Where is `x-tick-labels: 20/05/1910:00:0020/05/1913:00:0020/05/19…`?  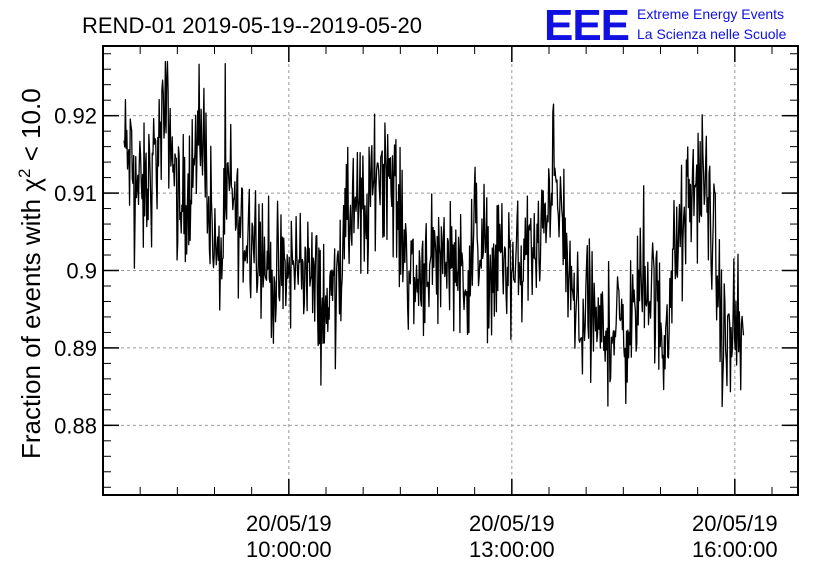
x-tick-labels: 20/05/1910:00:0020/05/1913:00:0020/05/19… is located at coordinates (512, 536).